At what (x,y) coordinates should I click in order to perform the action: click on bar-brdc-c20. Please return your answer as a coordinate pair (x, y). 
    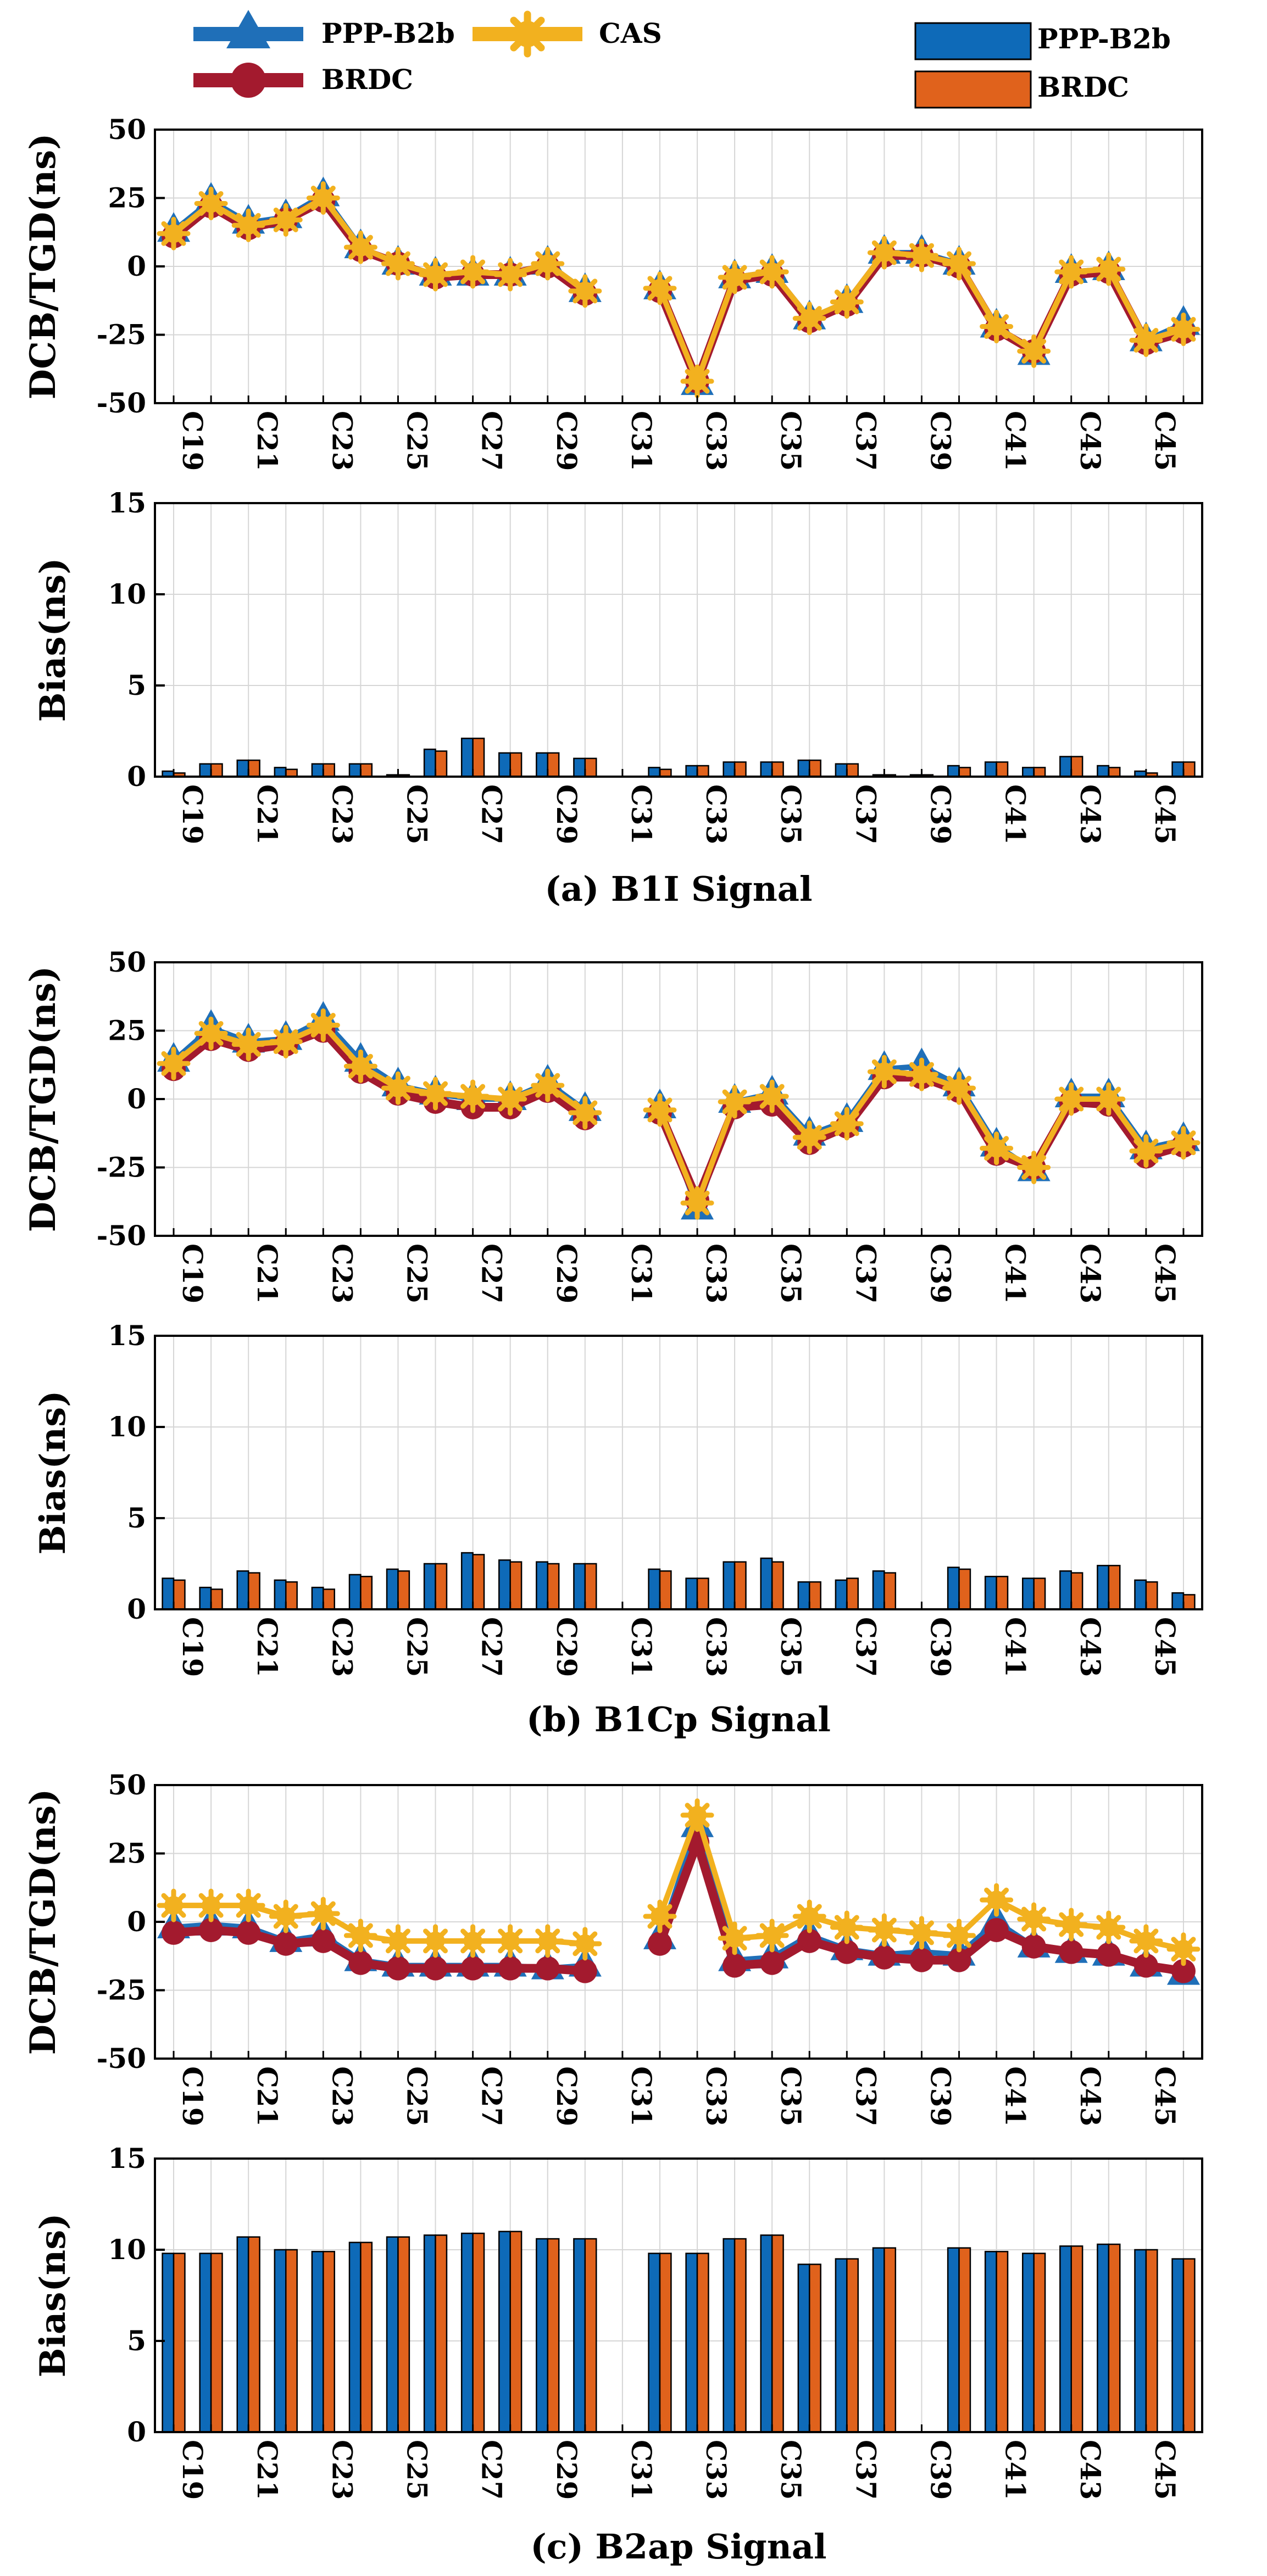
    Looking at the image, I should click on (217, 770).